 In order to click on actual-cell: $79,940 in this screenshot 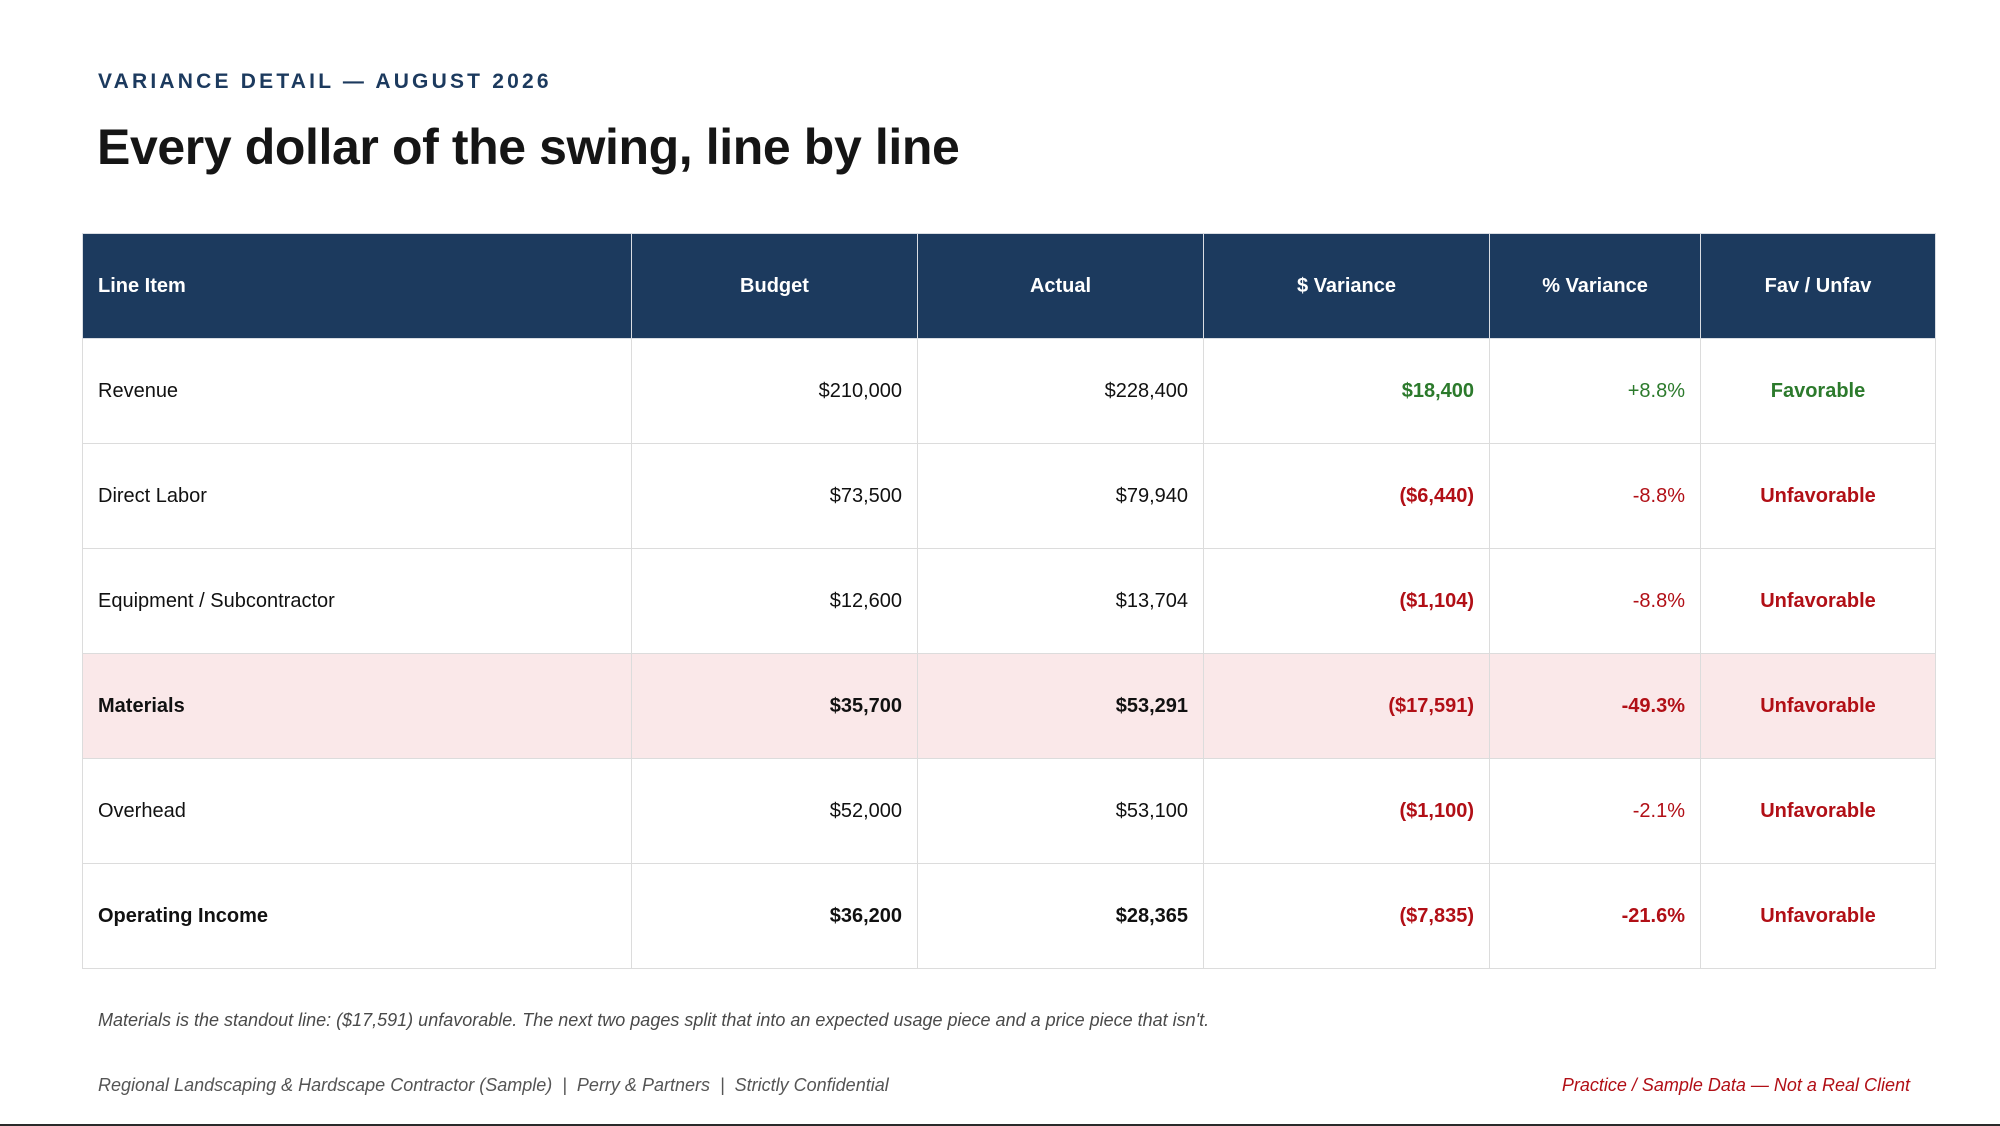, I will do `click(1060, 496)`.